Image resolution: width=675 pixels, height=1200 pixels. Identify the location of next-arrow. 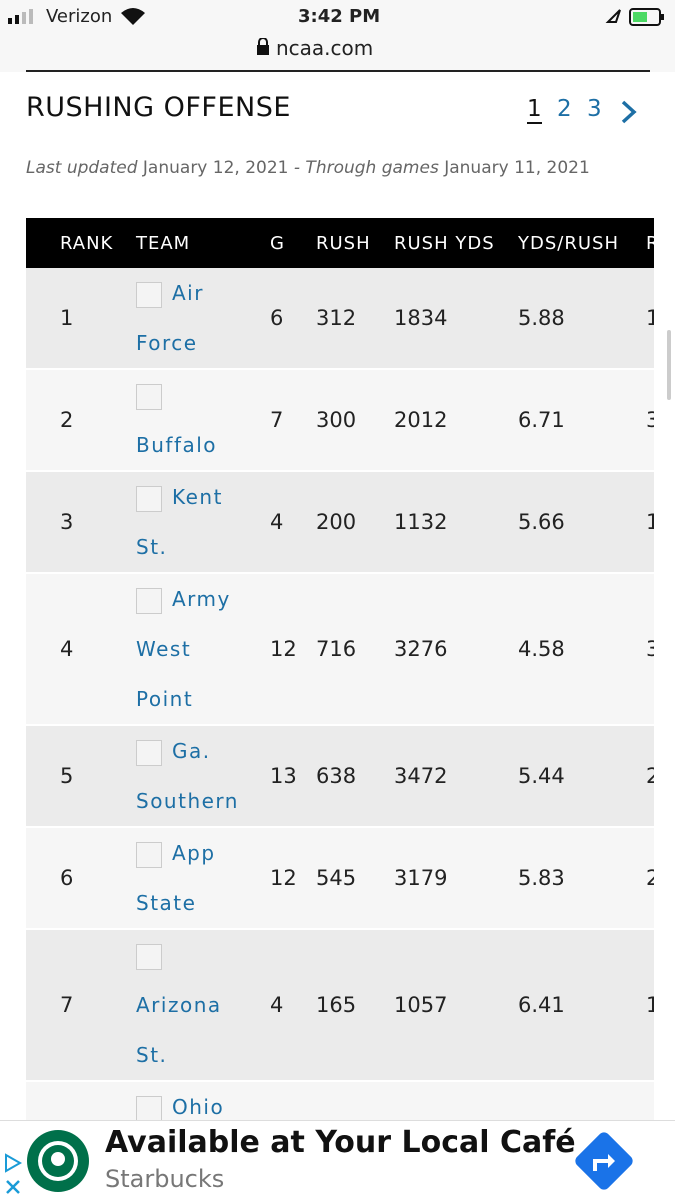
(629, 112).